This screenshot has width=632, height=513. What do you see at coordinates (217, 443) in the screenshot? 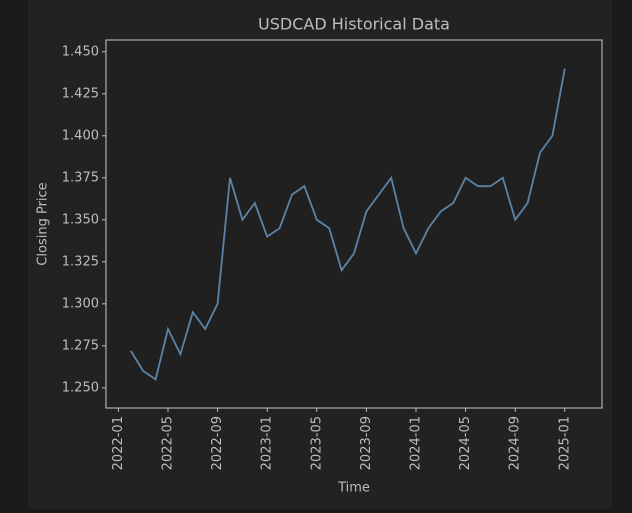
I see `x-tick-label: 2022-09` at bounding box center [217, 443].